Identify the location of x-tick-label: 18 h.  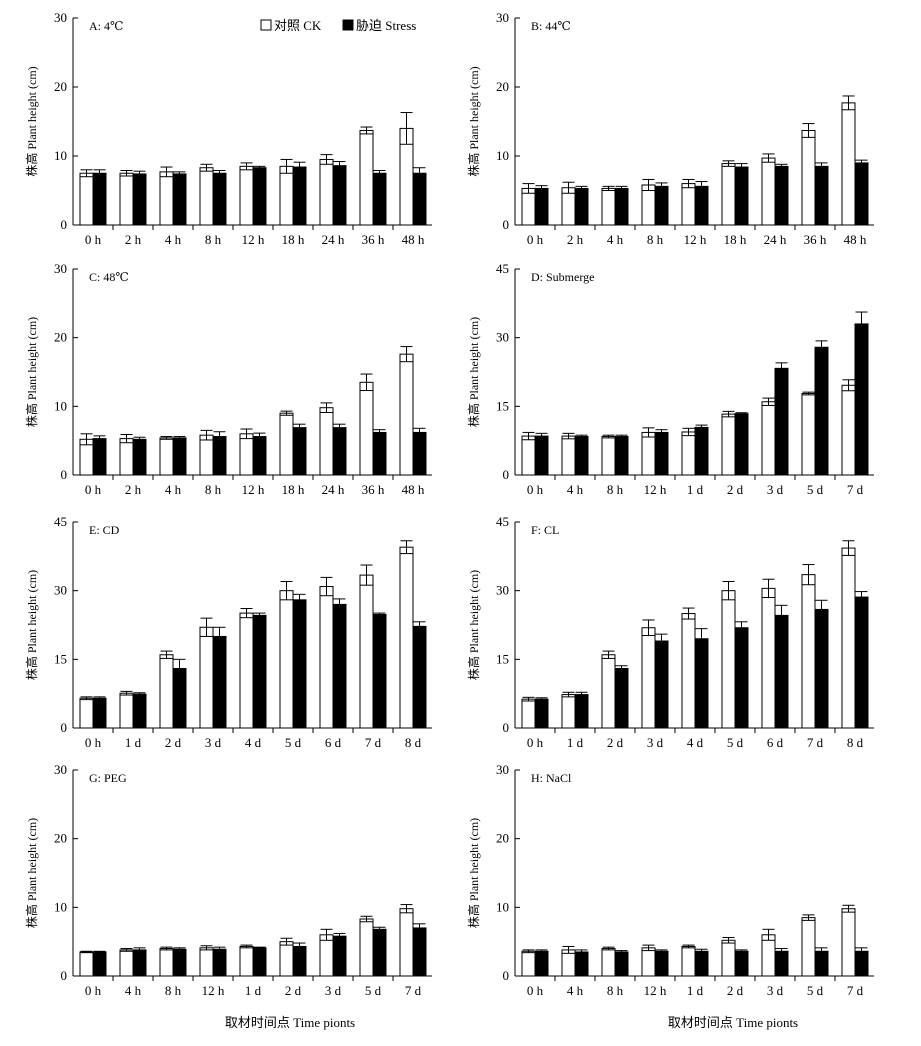
(735, 239).